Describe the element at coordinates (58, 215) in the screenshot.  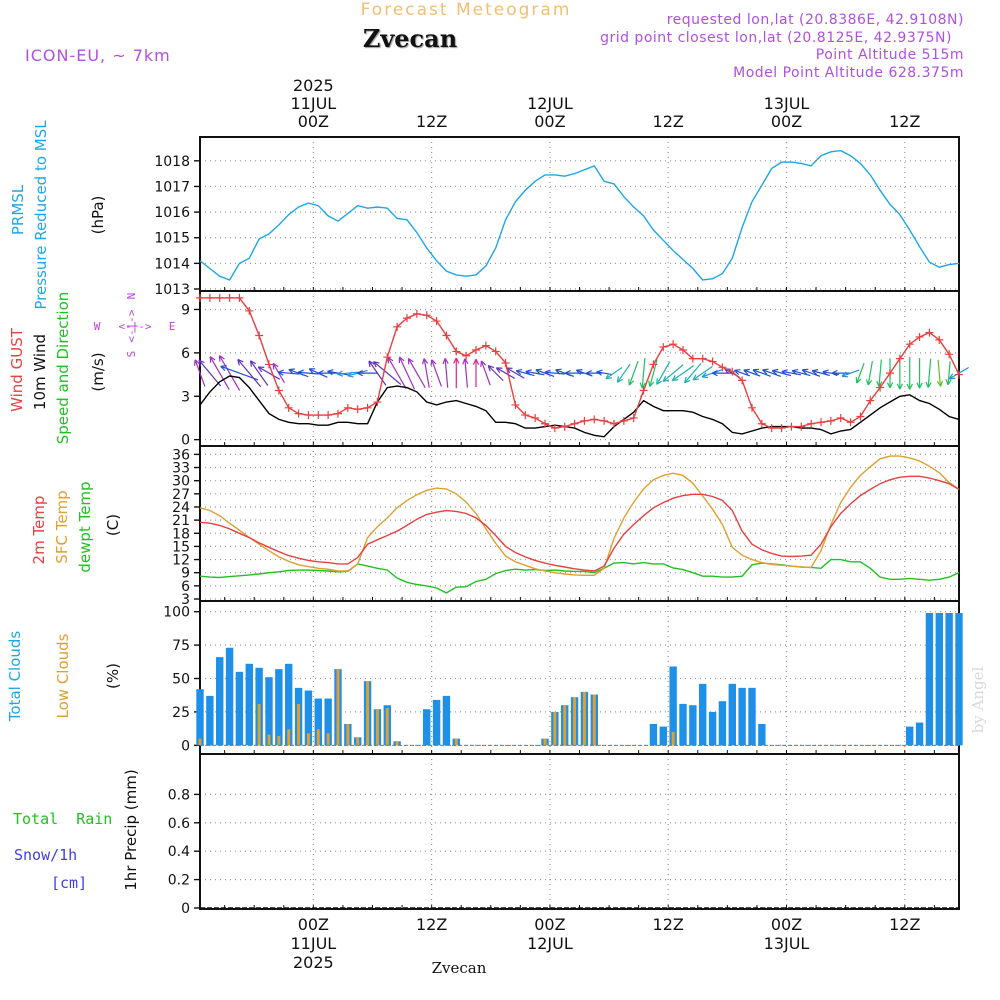
I see `pressure-labels: PRMSL Pressure Reduced to MSL (hPa)` at that location.